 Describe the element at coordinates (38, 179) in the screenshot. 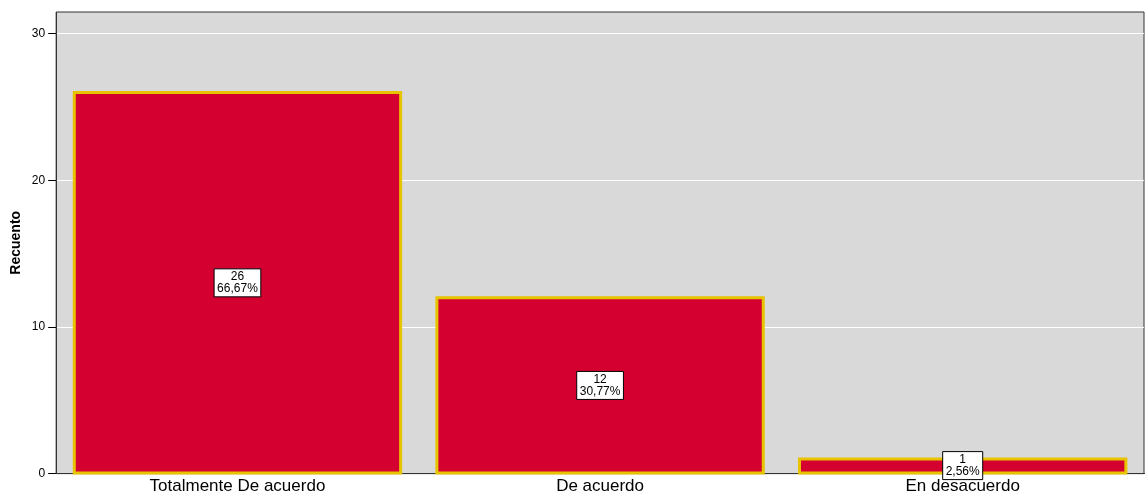

I see `y-tick-label: 20` at that location.